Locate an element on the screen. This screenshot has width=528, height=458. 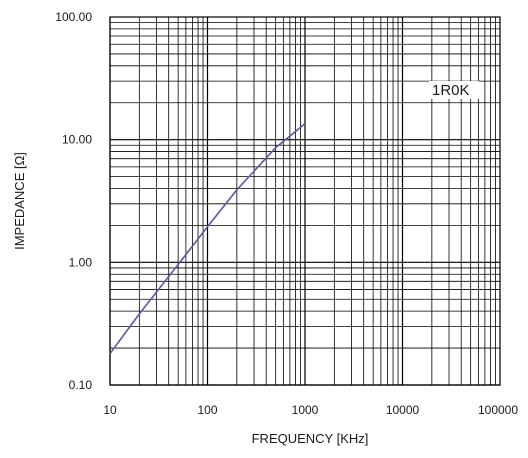
x-tick-label: 10 is located at coordinates (110, 410).